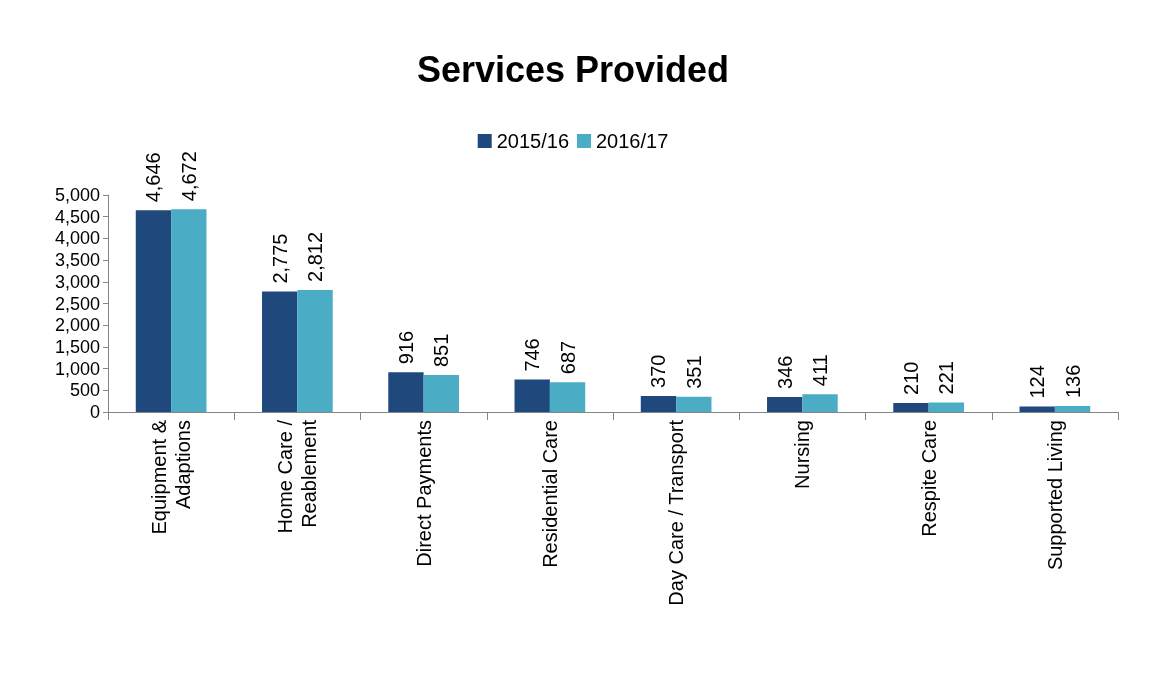 This screenshot has height=675, width=1149. What do you see at coordinates (532, 355) in the screenshot?
I see `data-label: 746` at bounding box center [532, 355].